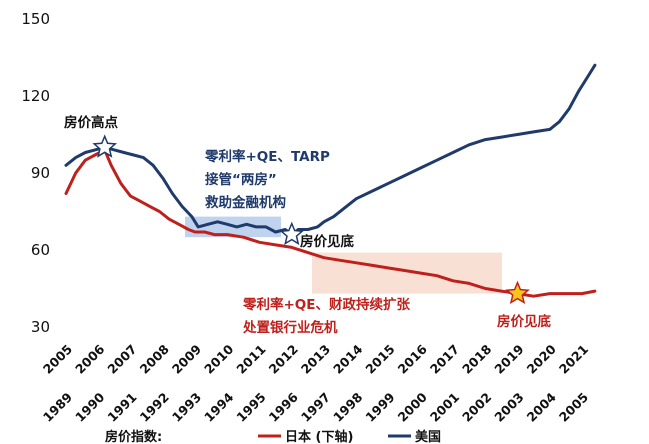 The height and width of the screenshot is (444, 649). Describe the element at coordinates (154, 407) in the screenshot. I see `x-tick-label-bottom: 1992` at that location.